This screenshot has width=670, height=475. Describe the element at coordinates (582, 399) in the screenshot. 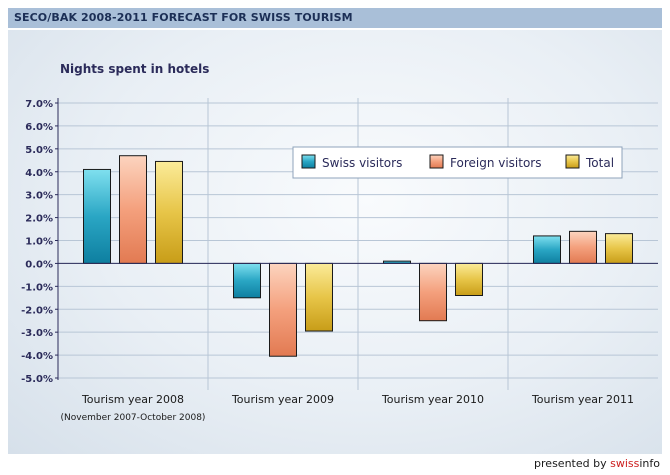

I see `x-category-label: Tourism year 2011` at that location.